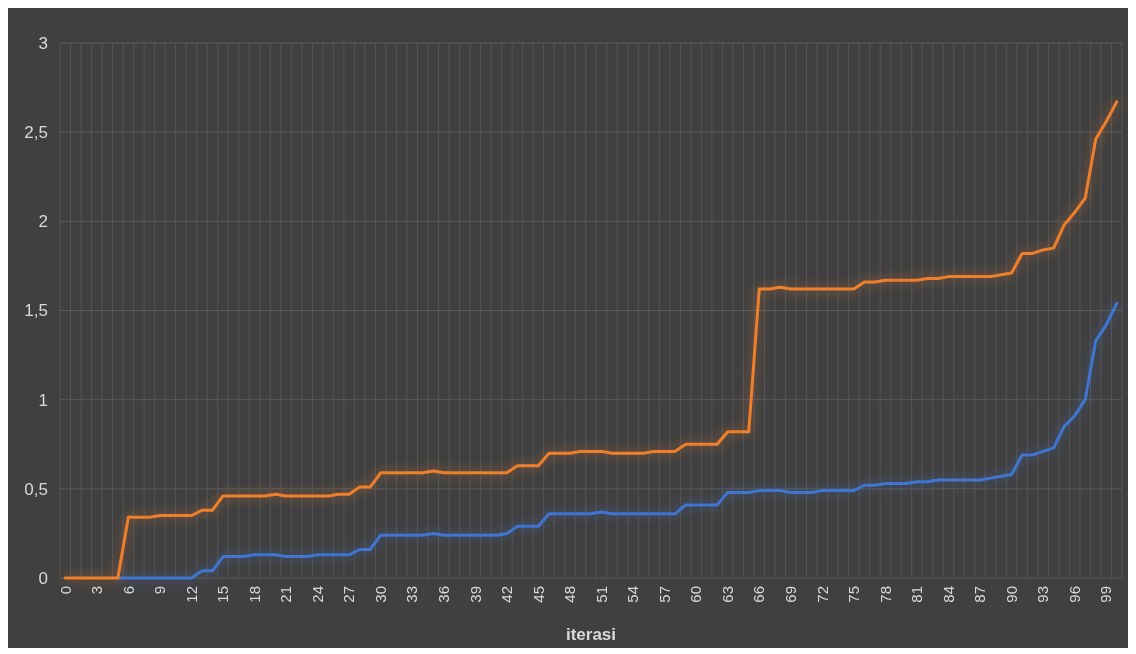 This screenshot has width=1136, height=654. I want to click on x-tick-label: 27, so click(349, 594).